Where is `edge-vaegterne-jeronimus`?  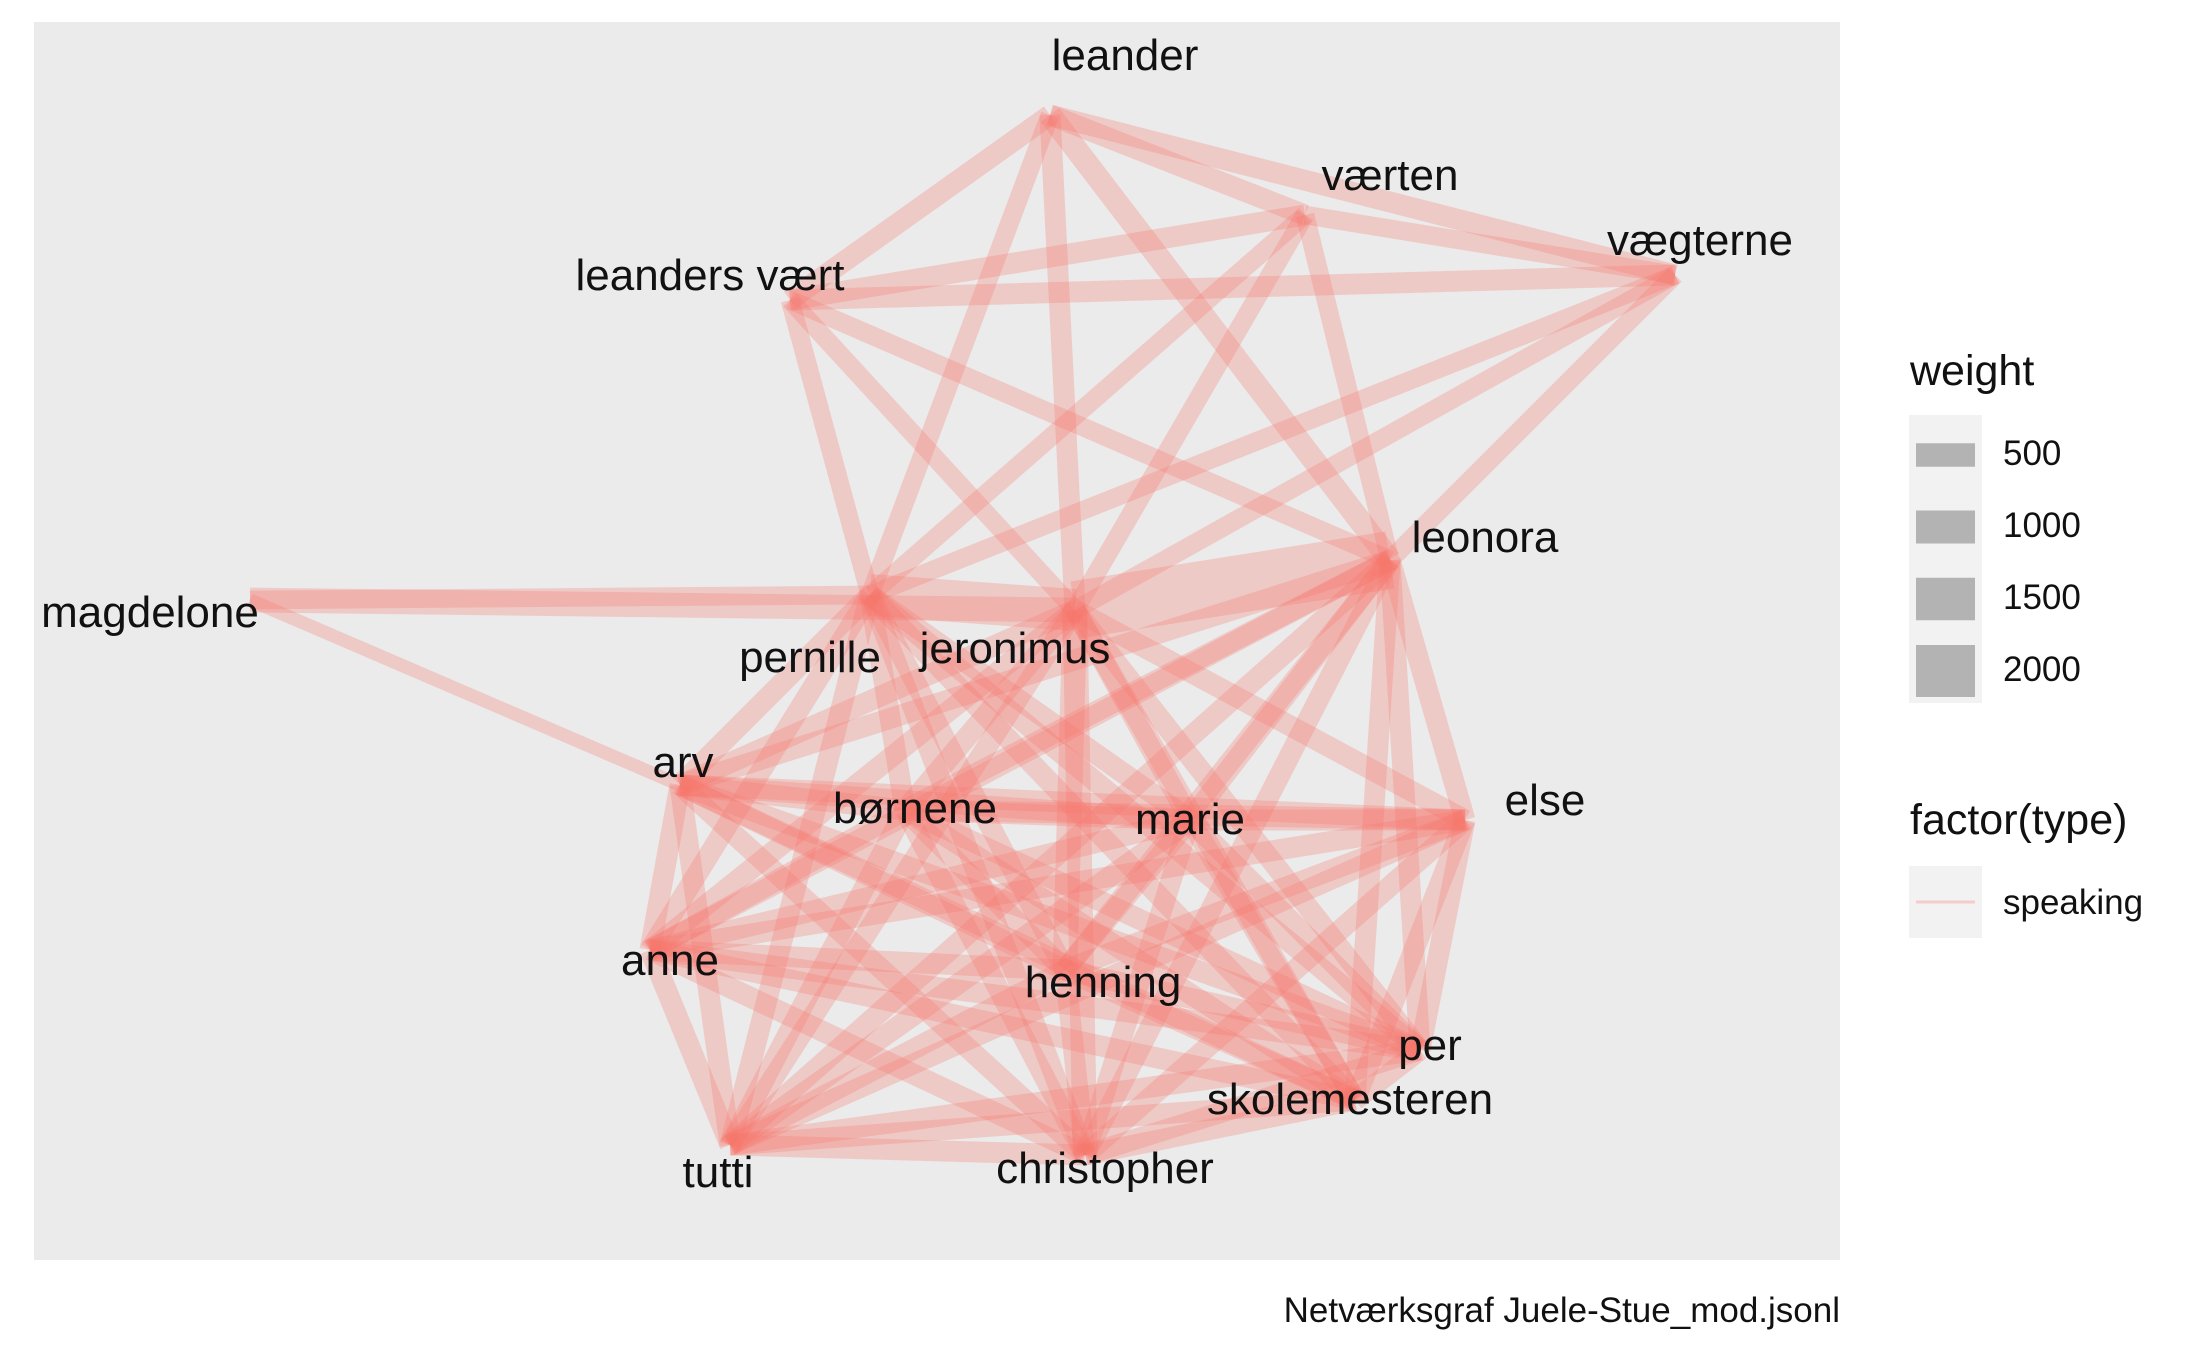 edge-vaegterne-jeronimus is located at coordinates (1375, 442).